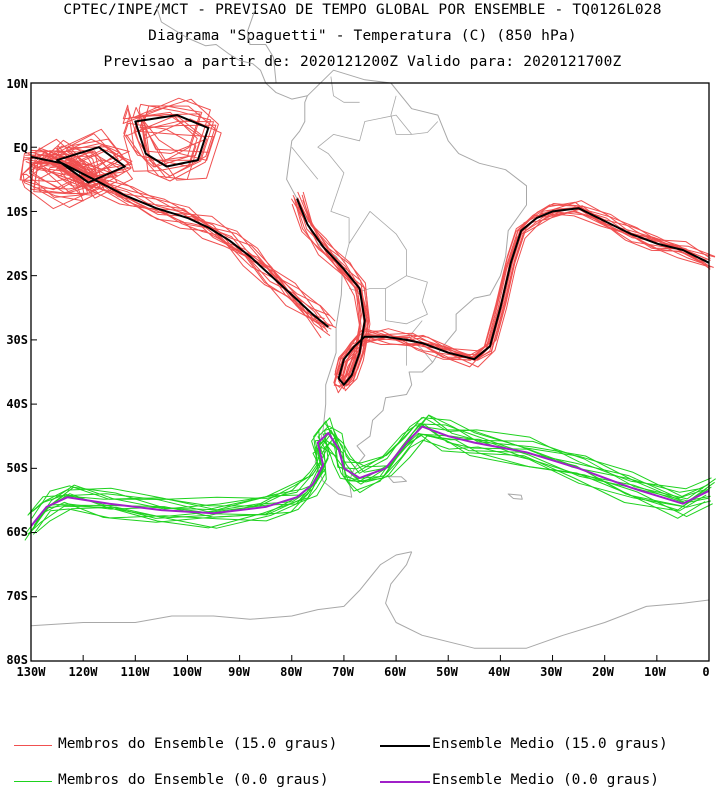 The height and width of the screenshot is (792, 725). Describe the element at coordinates (603, 672) in the screenshot. I see `lon-label-20w: 20W` at that location.